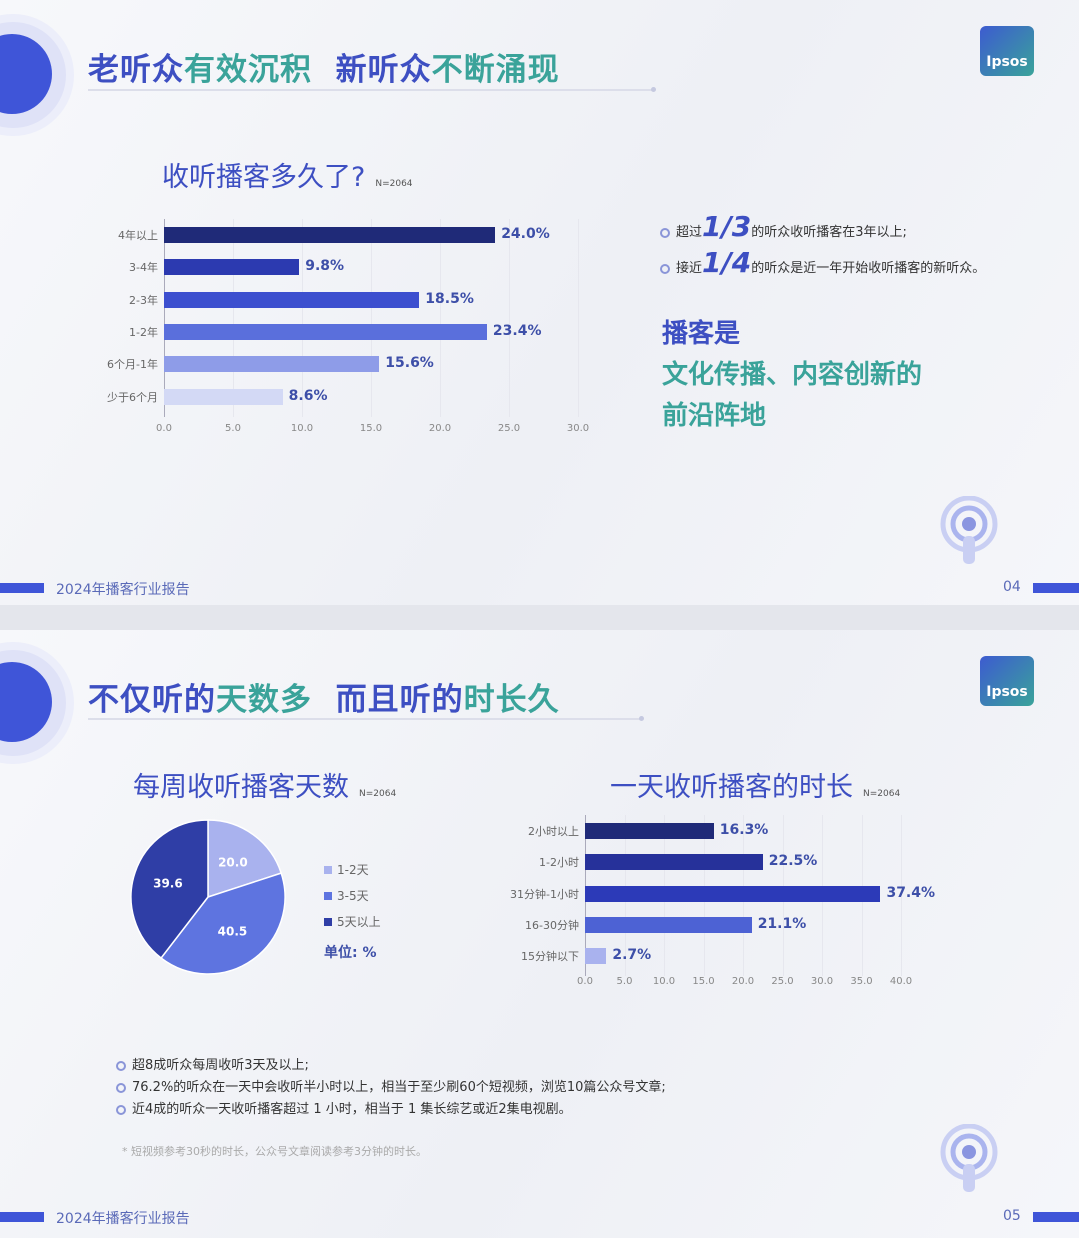 The height and width of the screenshot is (1238, 1079). Describe the element at coordinates (868, 268) in the screenshot. I see `bullet-text: 的听众是近一年开始收听播客的新听众。` at that location.